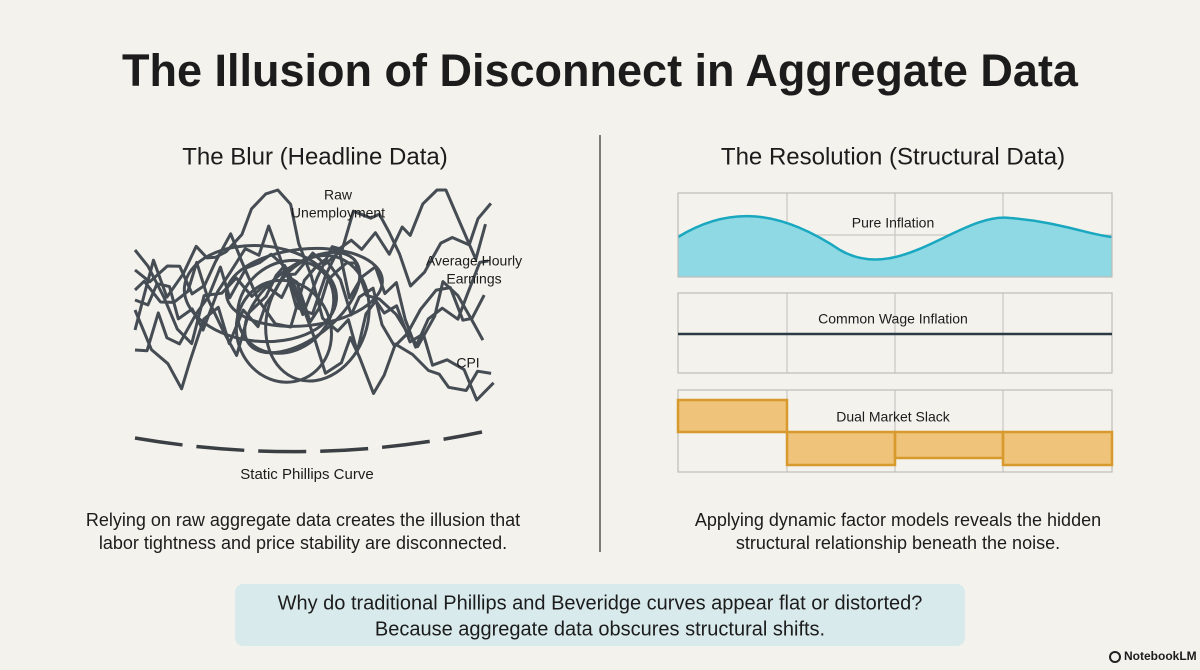 This screenshot has width=1200, height=670. I want to click on scribble-lines, so click(314, 295).